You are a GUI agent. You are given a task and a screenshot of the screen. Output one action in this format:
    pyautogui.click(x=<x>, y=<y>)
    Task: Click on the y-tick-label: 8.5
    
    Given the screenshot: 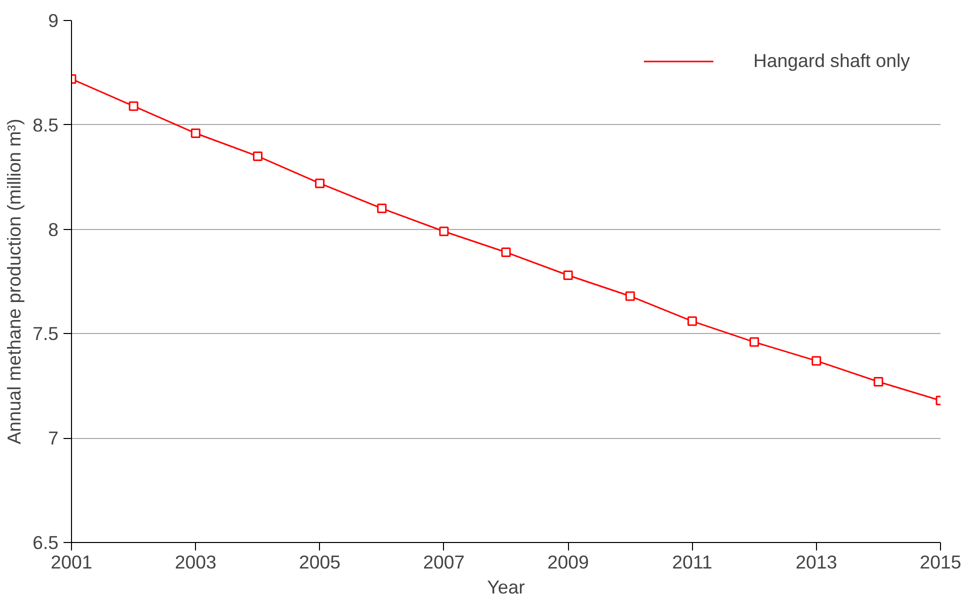 What is the action you would take?
    pyautogui.click(x=45, y=125)
    